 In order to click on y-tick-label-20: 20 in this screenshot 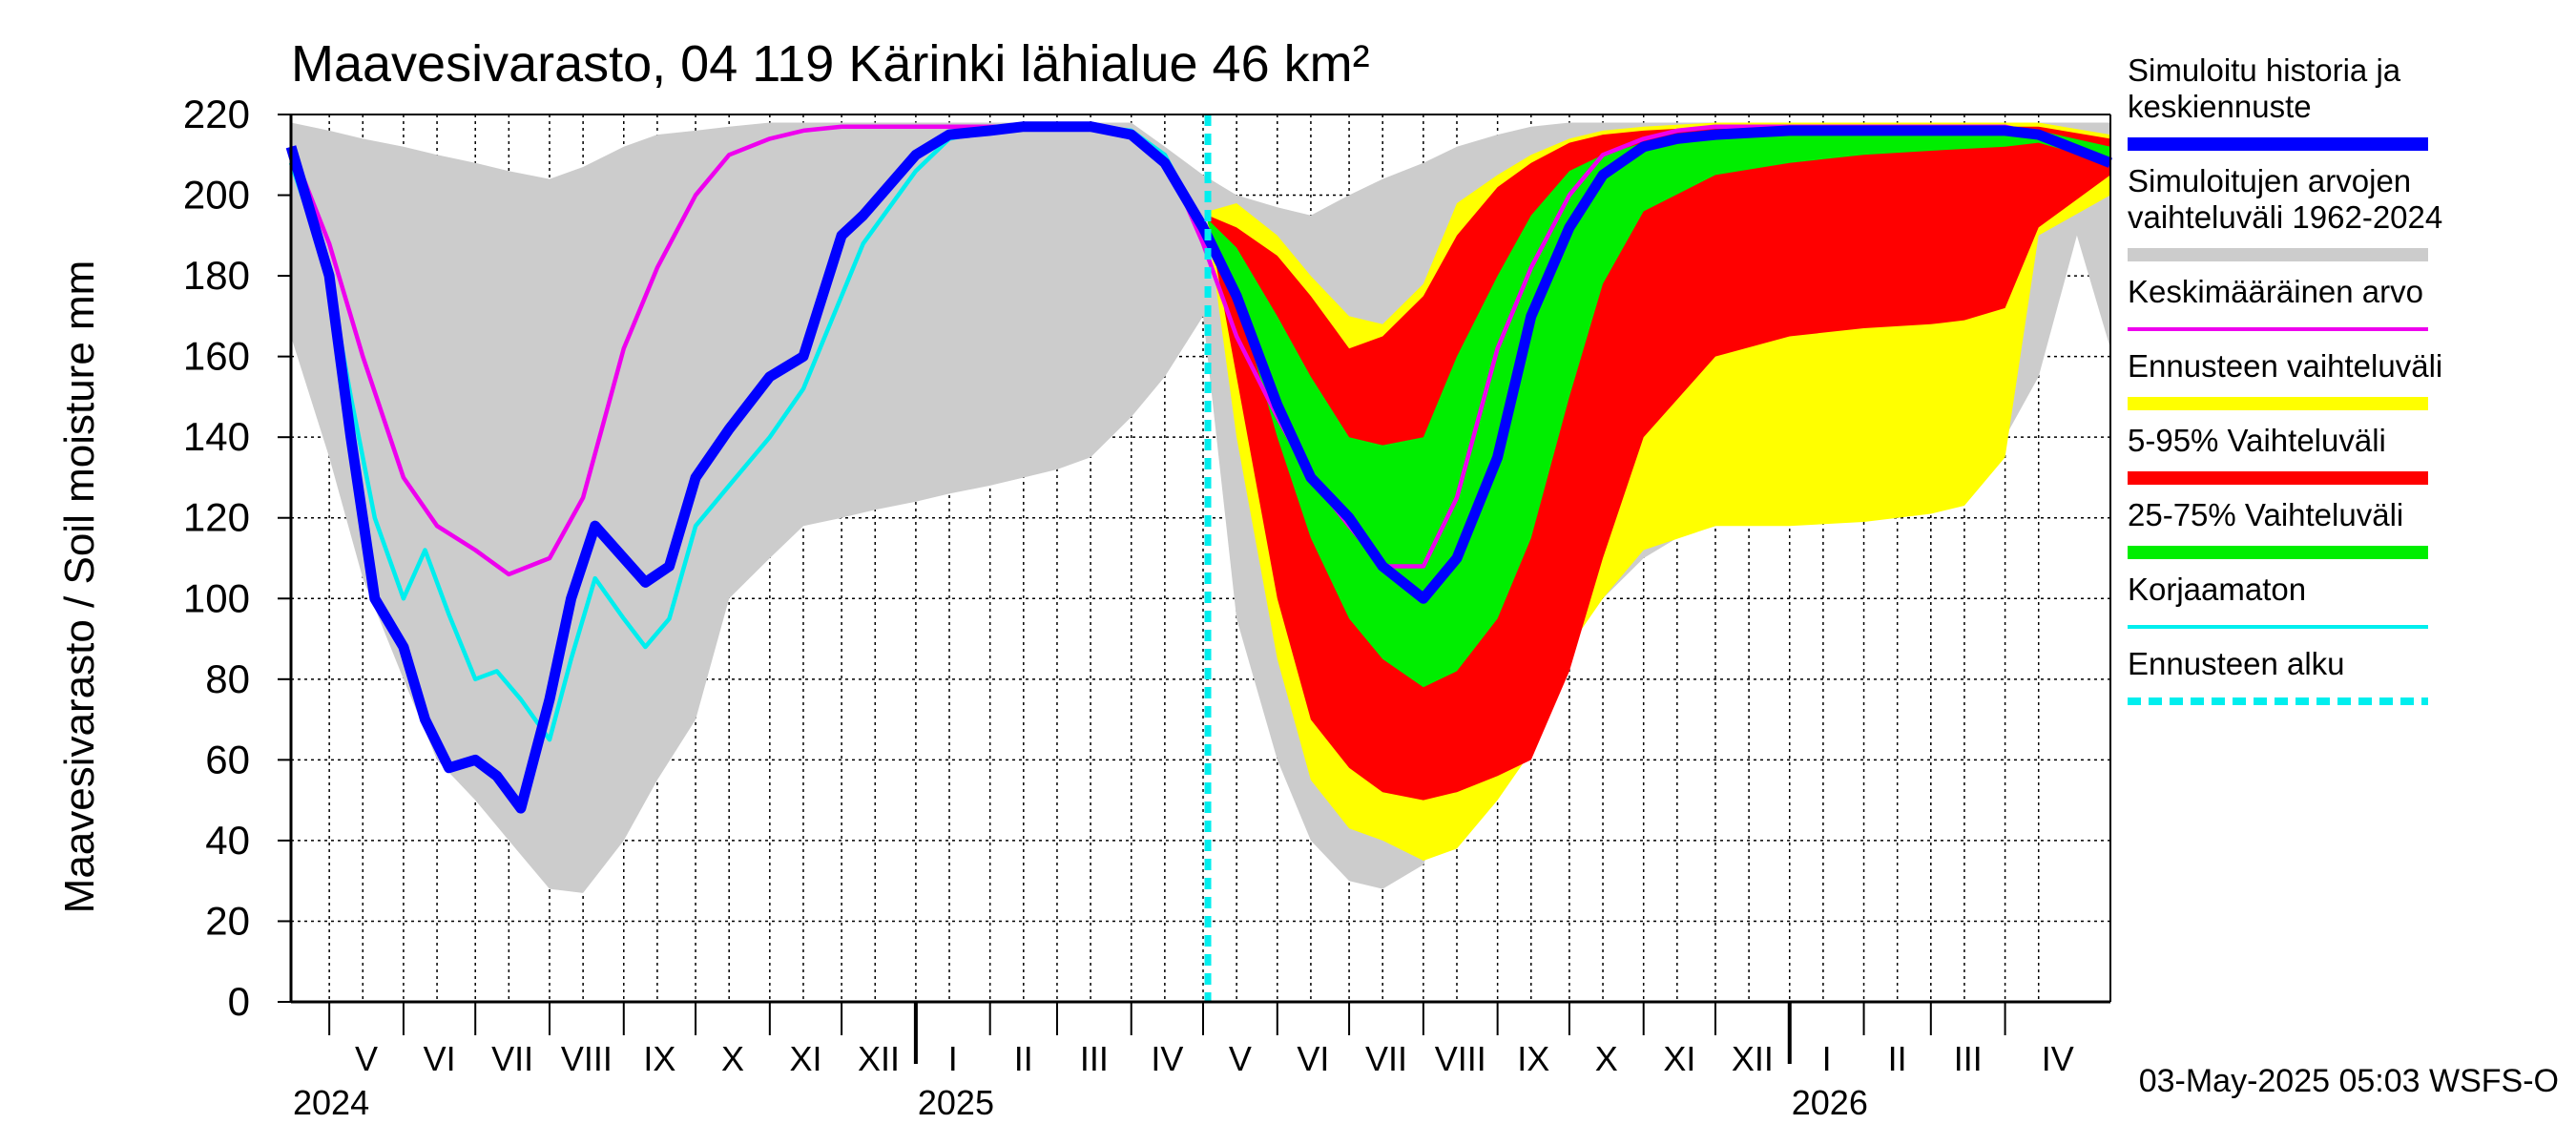, I will do `click(227, 920)`.